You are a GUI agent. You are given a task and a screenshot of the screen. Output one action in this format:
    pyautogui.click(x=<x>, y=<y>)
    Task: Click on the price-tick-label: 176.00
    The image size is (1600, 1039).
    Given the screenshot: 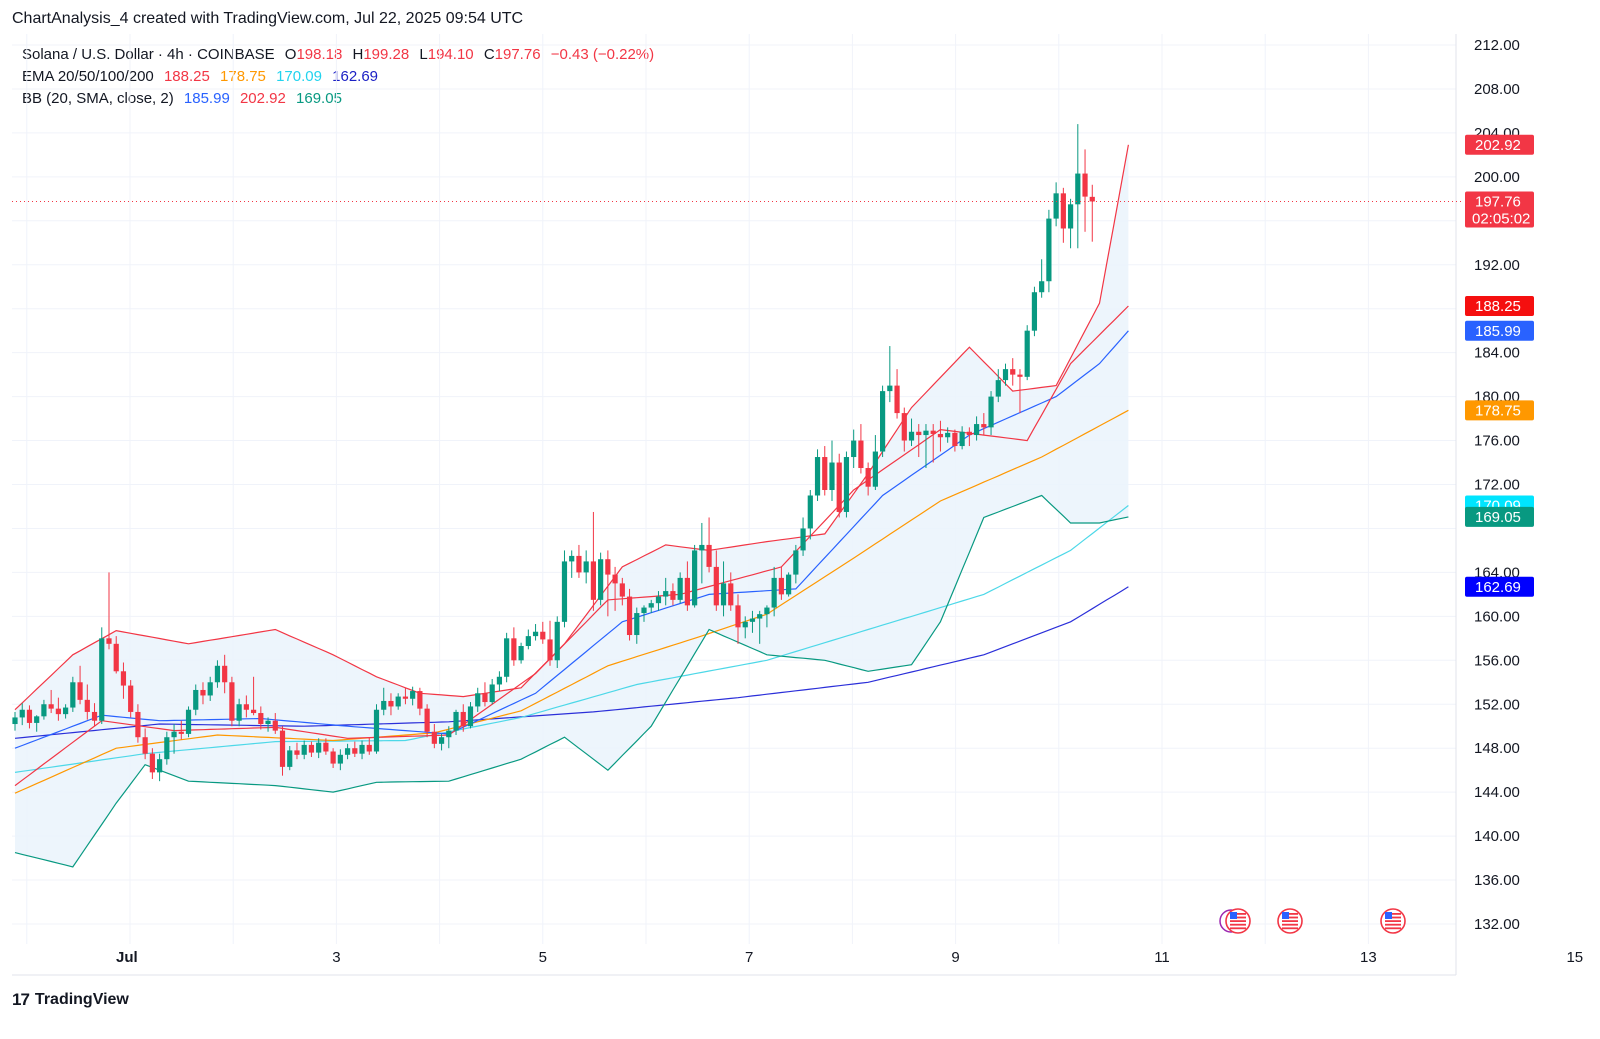 What is the action you would take?
    pyautogui.click(x=1497, y=441)
    